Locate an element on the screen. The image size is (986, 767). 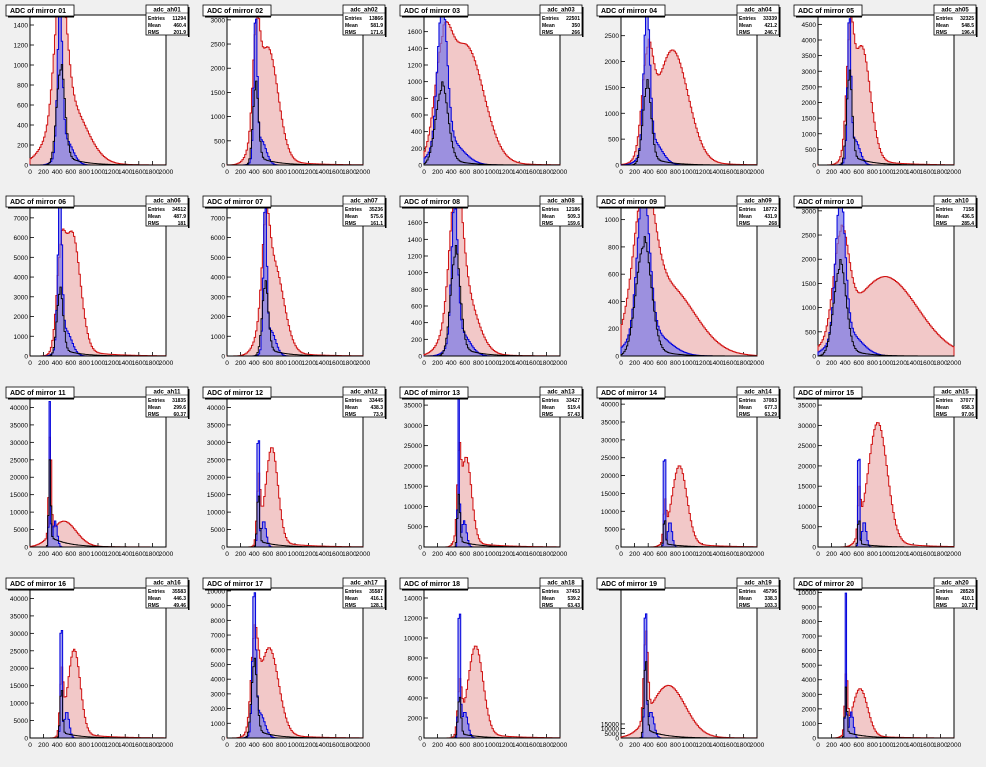
stats-box: adc_ah03 Entries 22501 Mean 350 RMS 266 is located at coordinates (561, 20).